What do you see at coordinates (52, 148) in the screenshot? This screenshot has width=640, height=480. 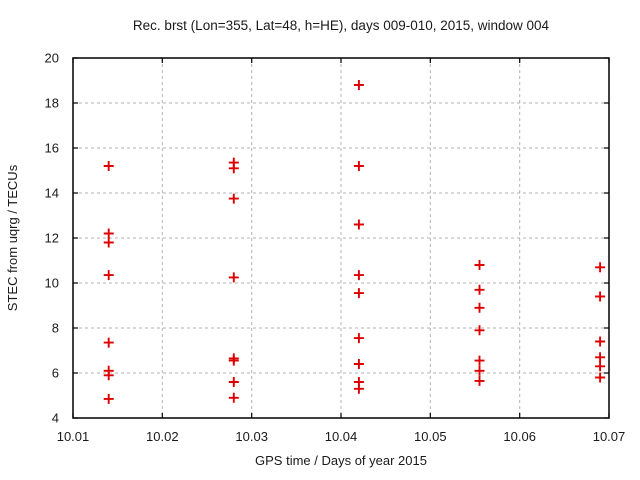 I see `y-tick-label: 16` at bounding box center [52, 148].